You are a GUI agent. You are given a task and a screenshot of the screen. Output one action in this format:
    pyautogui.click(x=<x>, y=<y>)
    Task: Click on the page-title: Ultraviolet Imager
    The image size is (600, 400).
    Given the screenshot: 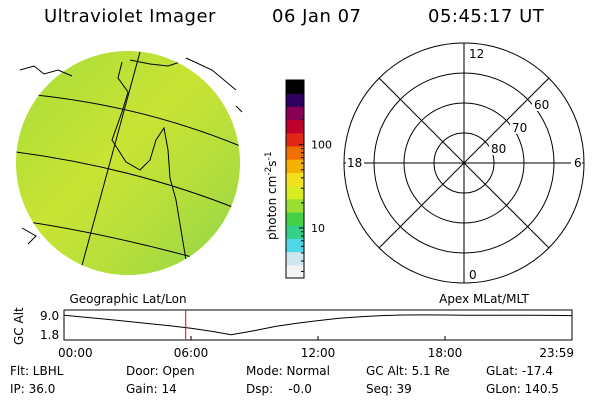 What is the action you would take?
    pyautogui.click(x=130, y=16)
    